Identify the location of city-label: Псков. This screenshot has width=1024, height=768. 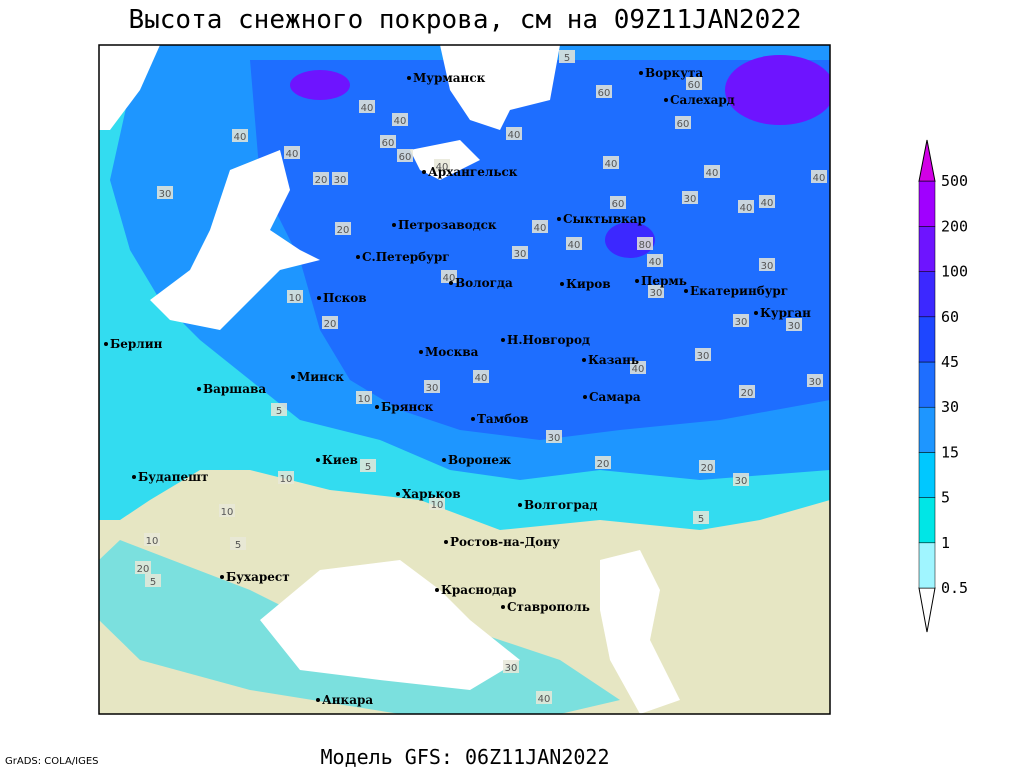
(345, 298).